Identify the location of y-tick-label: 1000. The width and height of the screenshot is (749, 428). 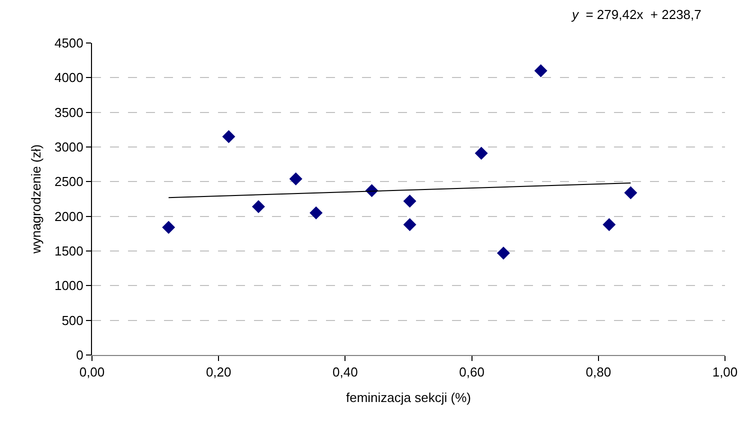
(69, 286).